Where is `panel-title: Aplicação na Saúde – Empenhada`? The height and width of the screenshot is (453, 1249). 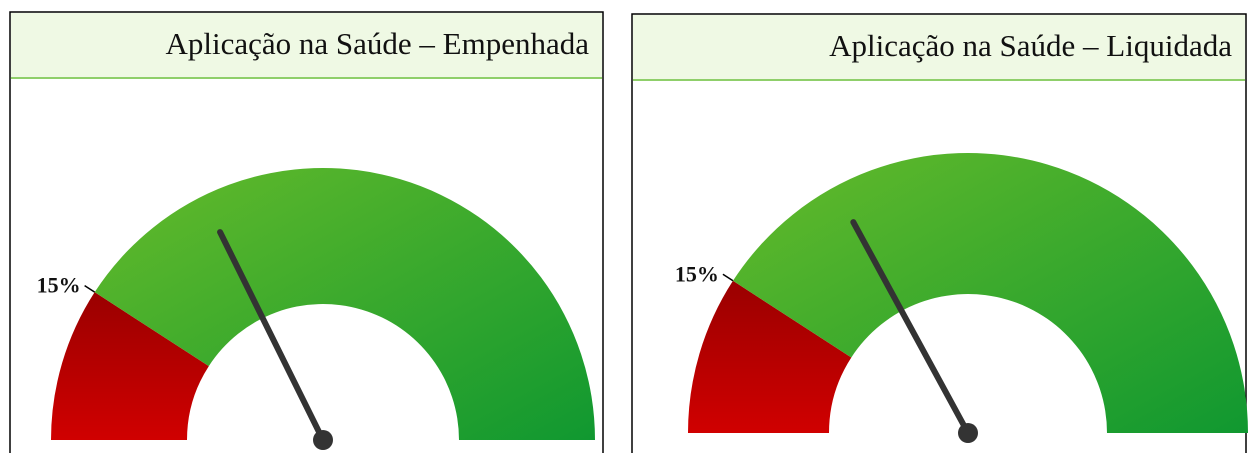 panel-title: Aplicação na Saúde – Empenhada is located at coordinates (378, 43).